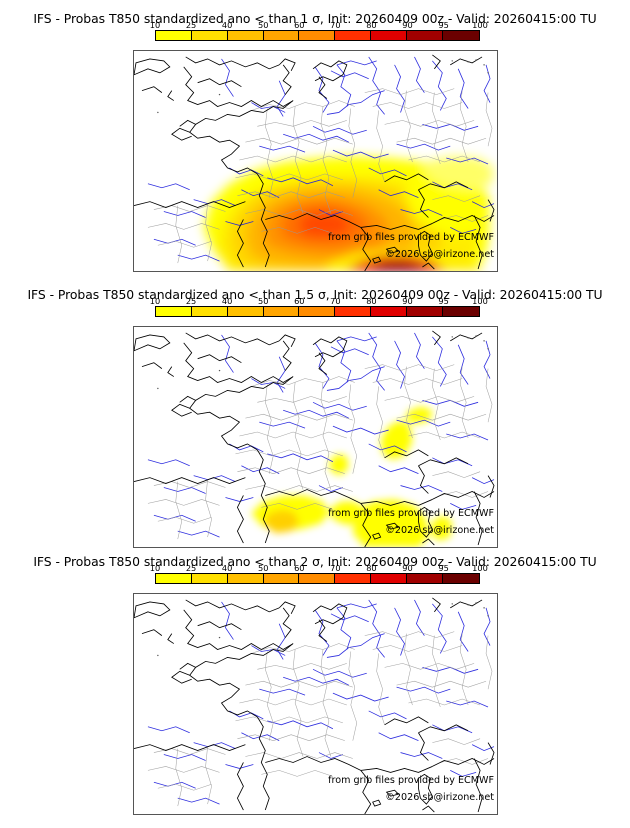 The width and height of the screenshot is (630, 828). What do you see at coordinates (446, 205) in the screenshot?
I see `prob-contour-east` at bounding box center [446, 205].